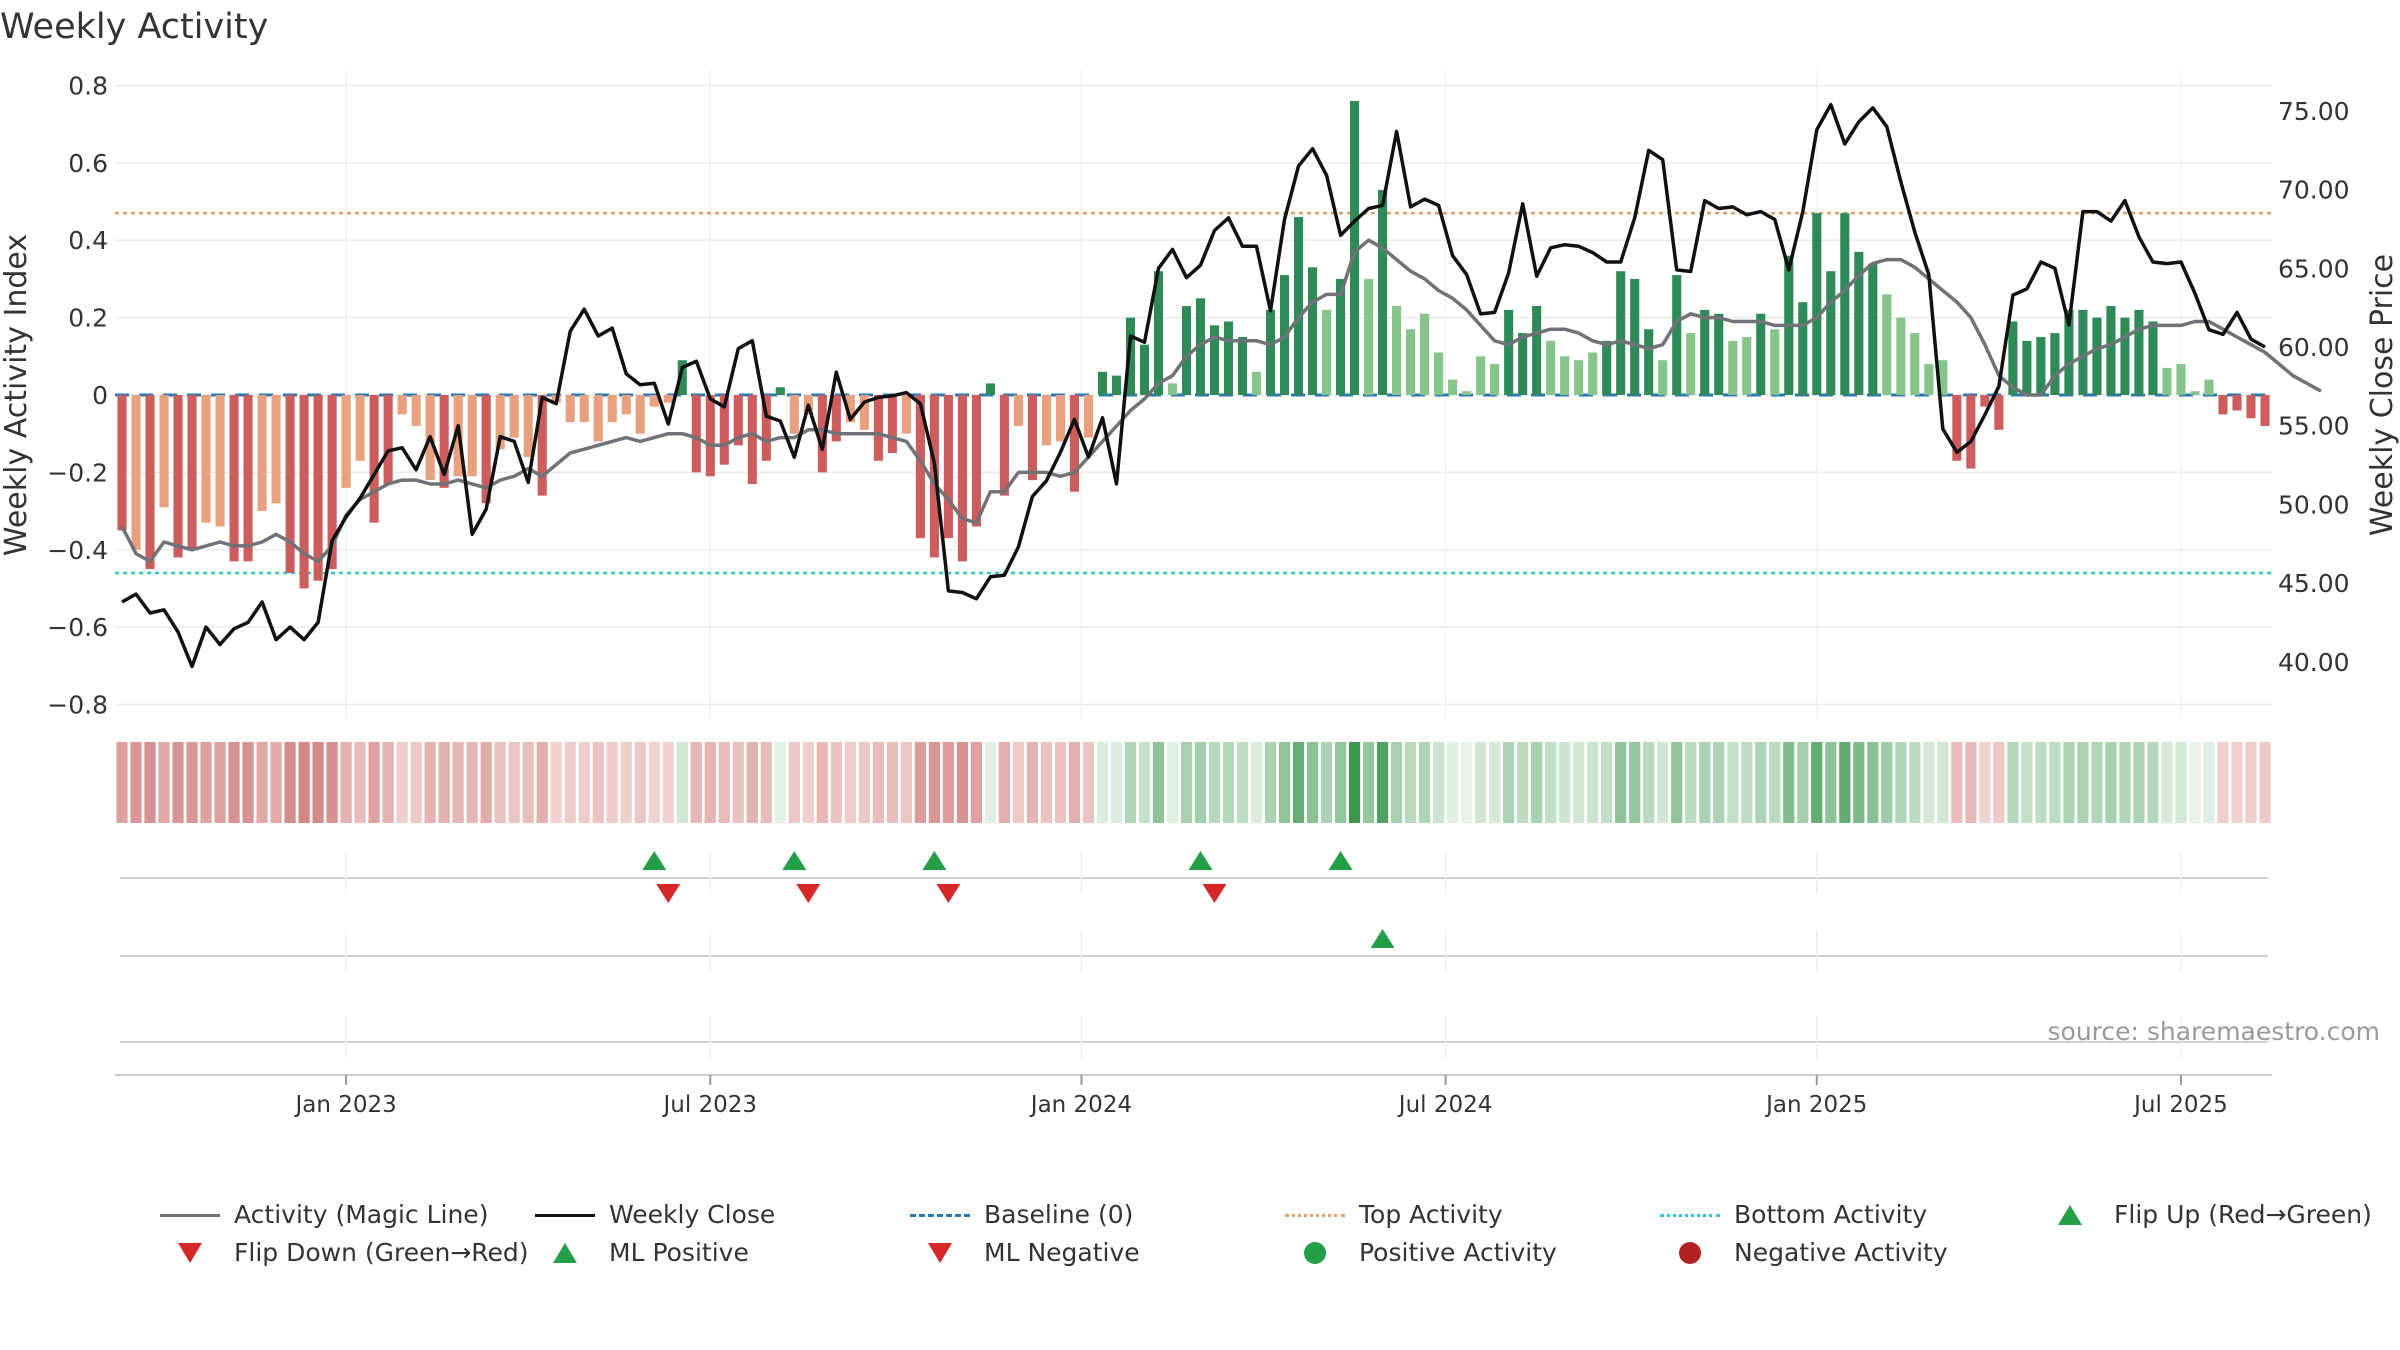  I want to click on signal-panels, so click(1194, 954).